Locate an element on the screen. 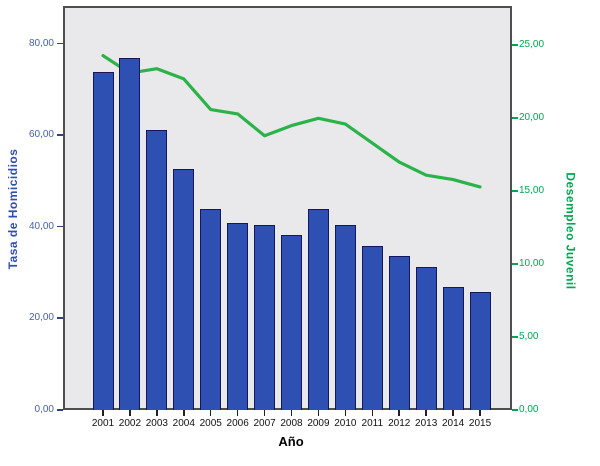 This screenshot has width=600, height=466. bar-2009 is located at coordinates (318, 309).